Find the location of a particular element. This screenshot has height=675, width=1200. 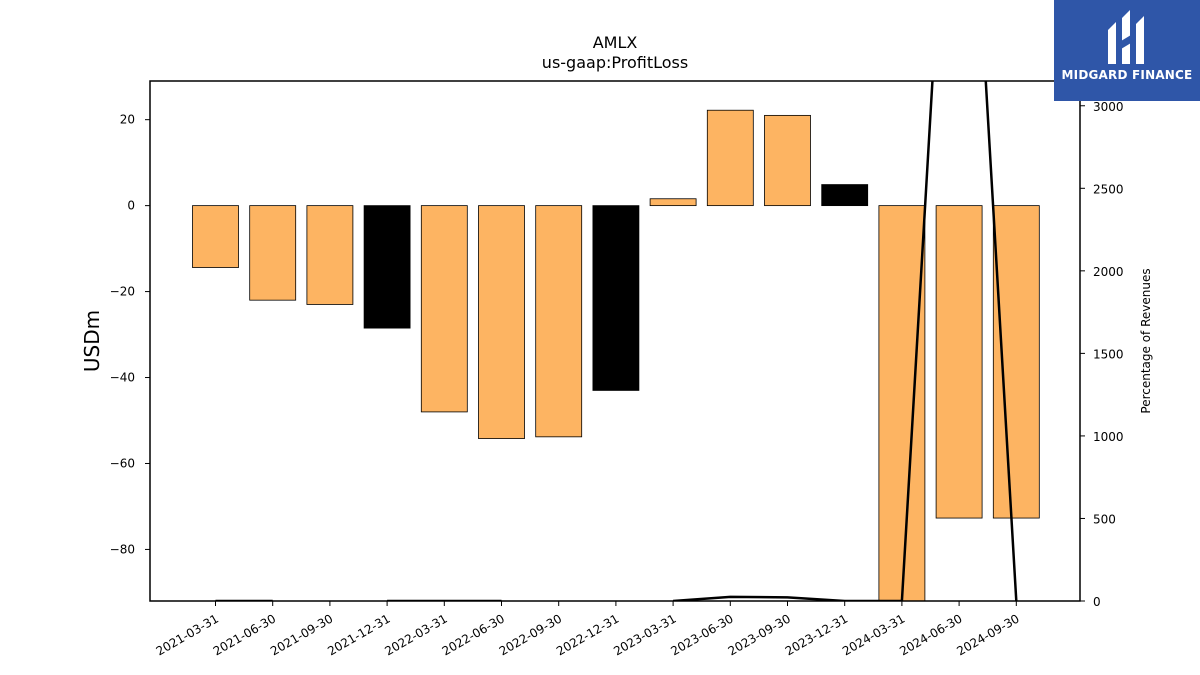

y-tick-label: −80 is located at coordinates (122, 549).